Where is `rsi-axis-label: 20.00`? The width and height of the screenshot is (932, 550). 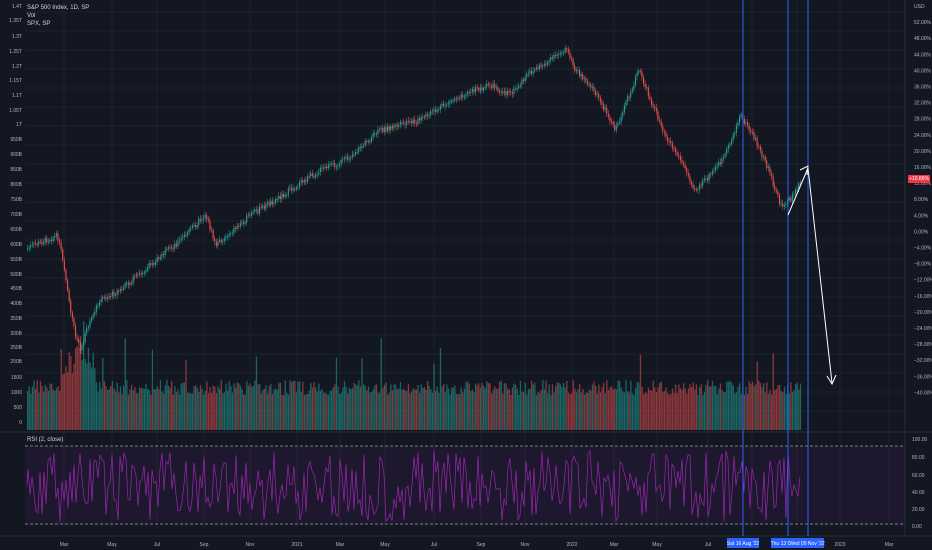
rsi-axis-label: 20.00 is located at coordinates (918, 510).